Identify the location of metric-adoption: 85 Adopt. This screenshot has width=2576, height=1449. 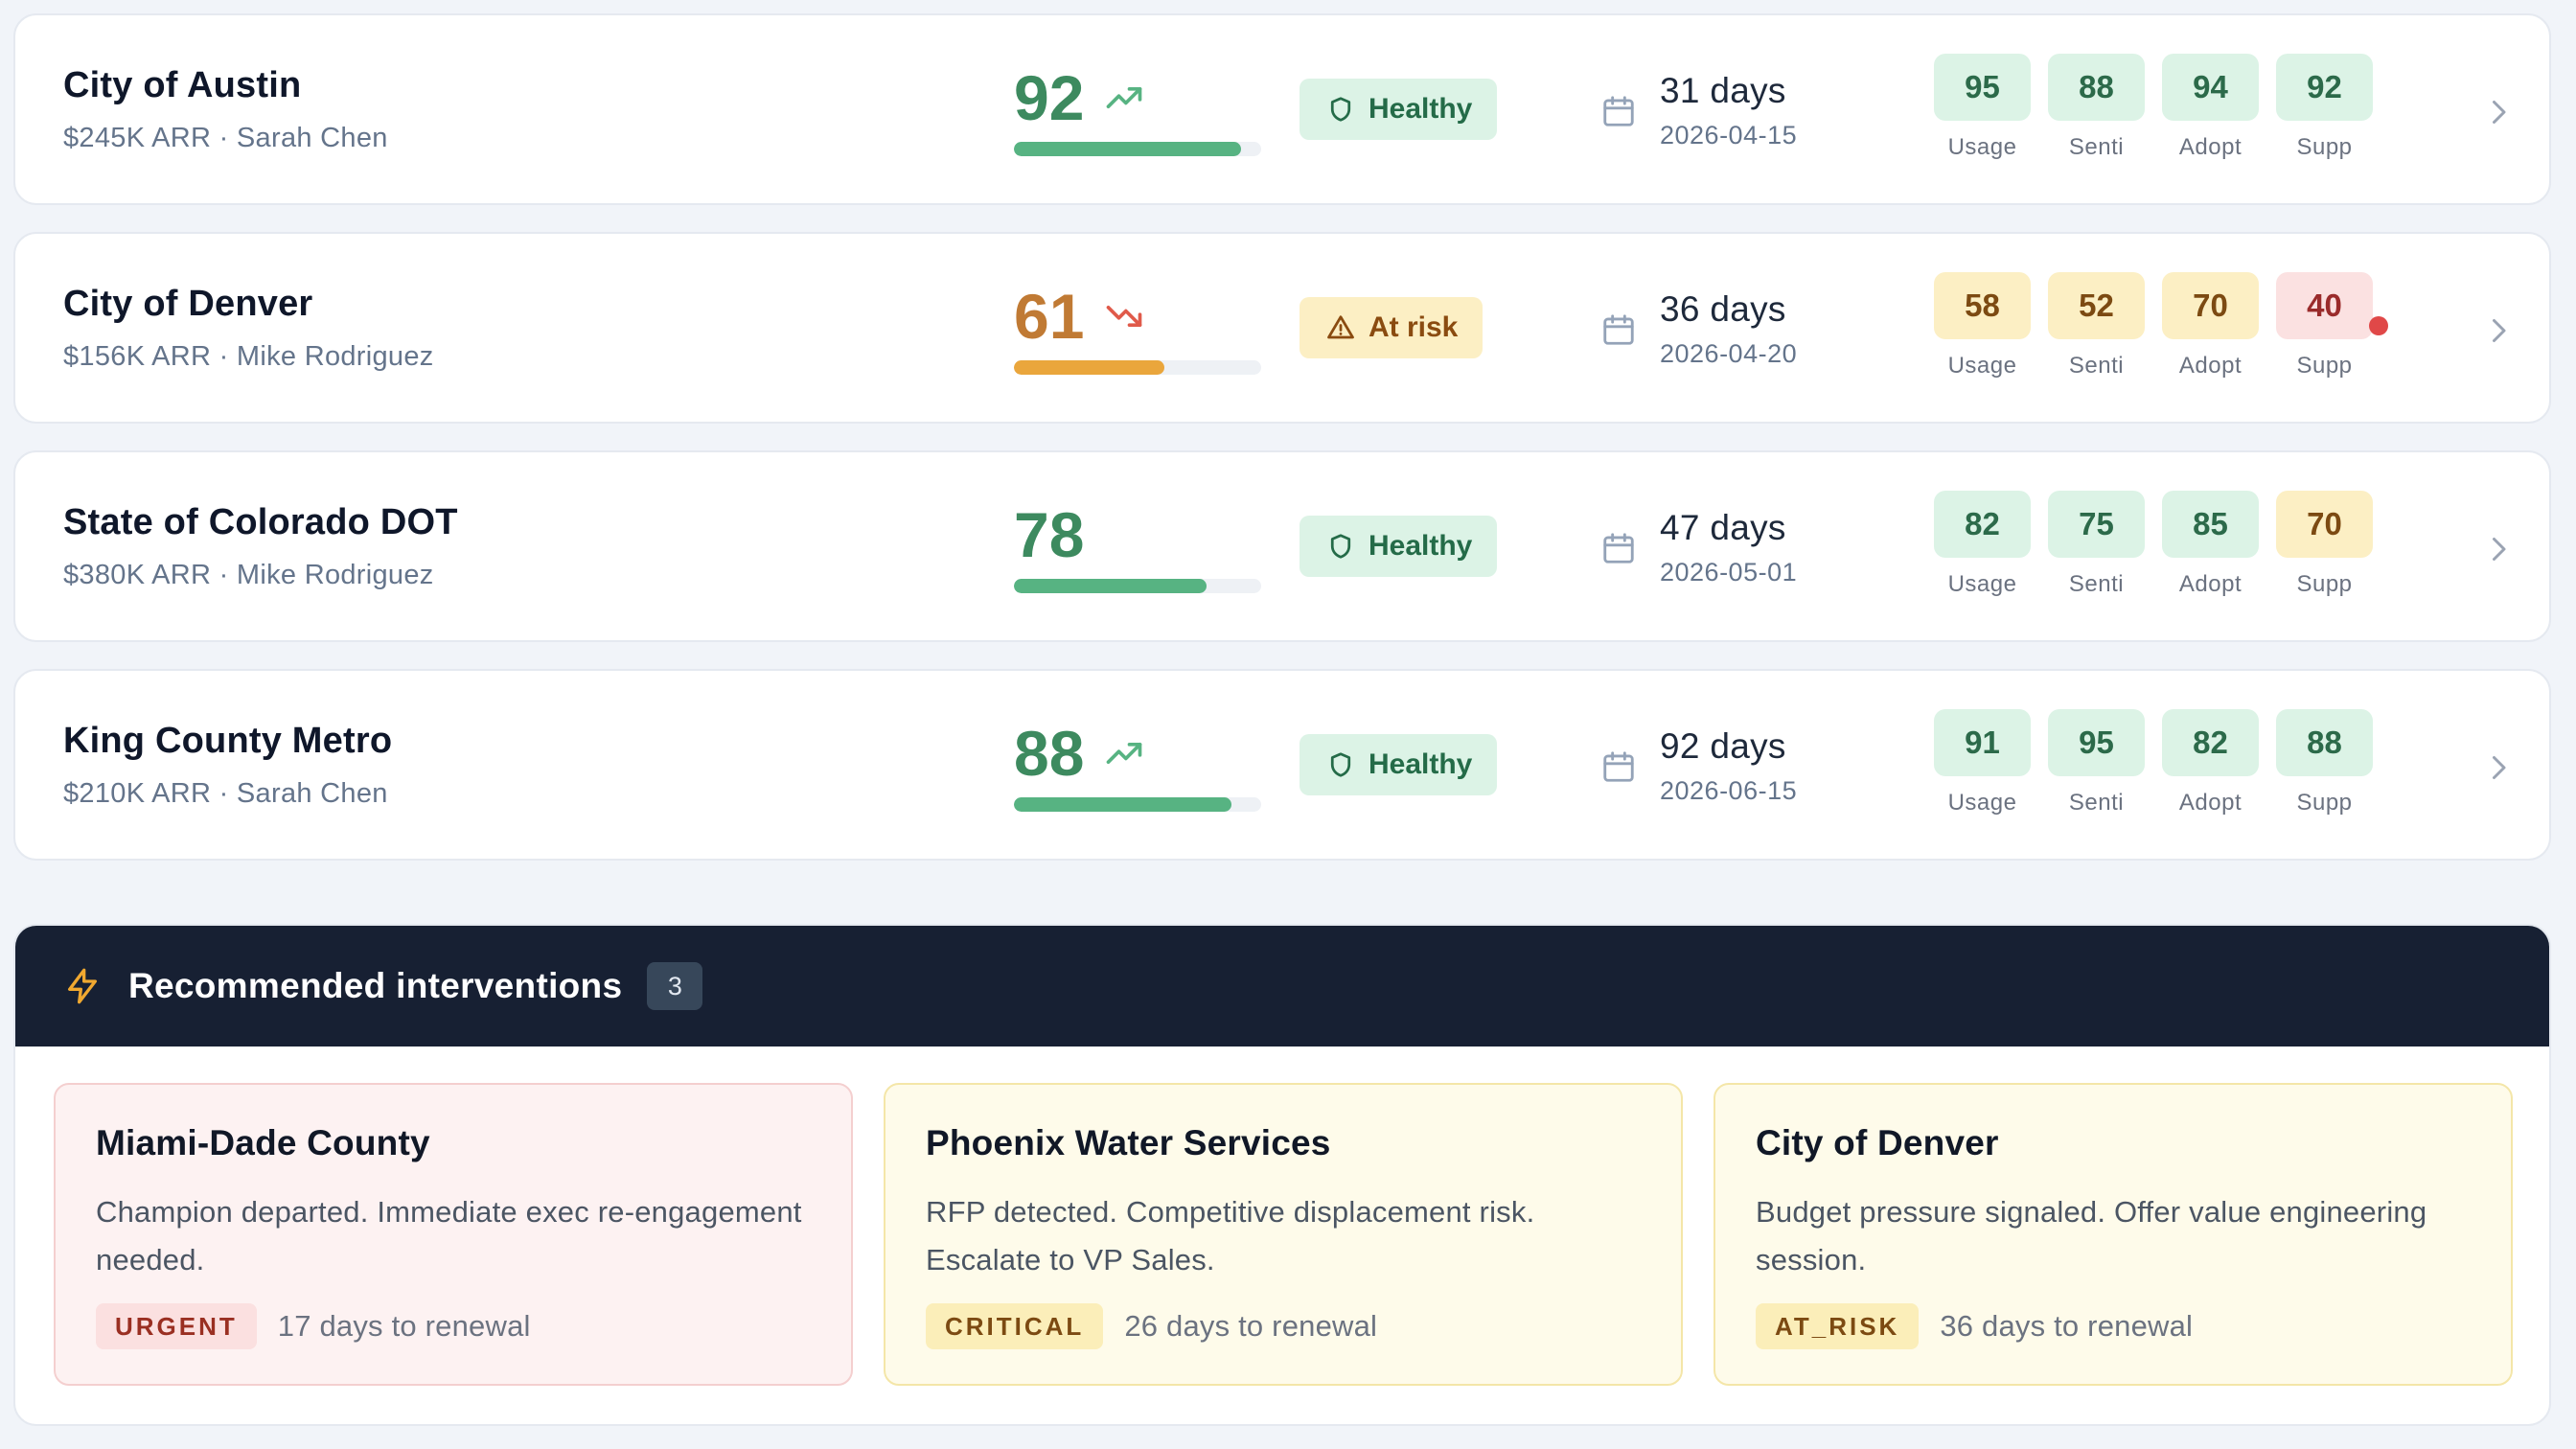
(2210, 544).